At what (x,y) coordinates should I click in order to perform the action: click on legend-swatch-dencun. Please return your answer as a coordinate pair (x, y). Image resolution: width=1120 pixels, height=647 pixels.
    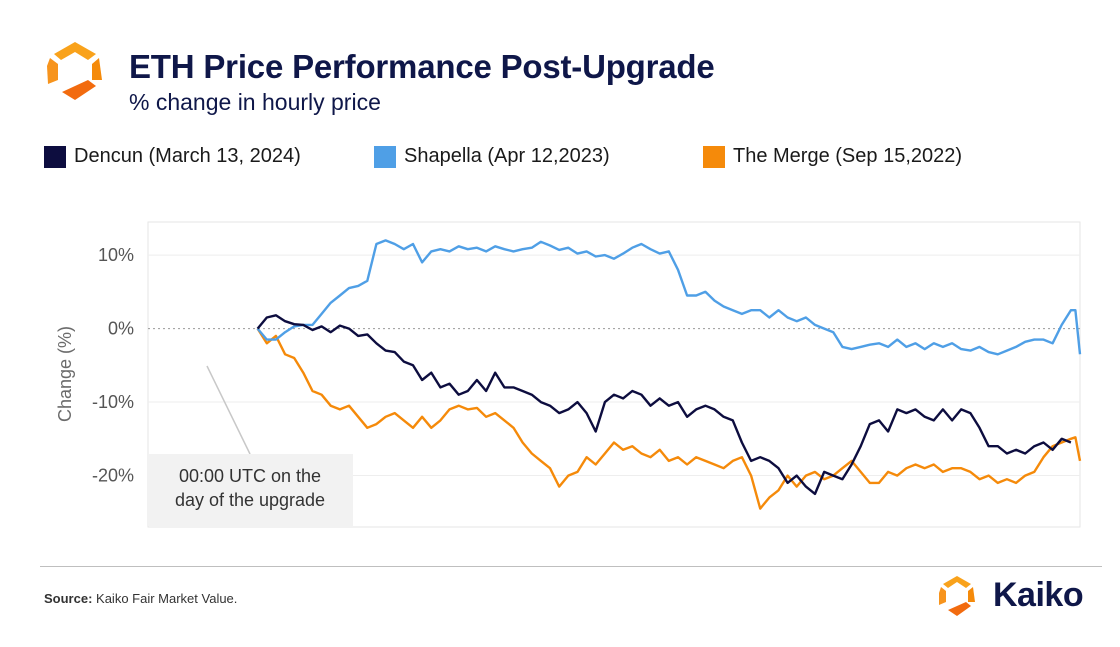
    Looking at the image, I should click on (55, 156).